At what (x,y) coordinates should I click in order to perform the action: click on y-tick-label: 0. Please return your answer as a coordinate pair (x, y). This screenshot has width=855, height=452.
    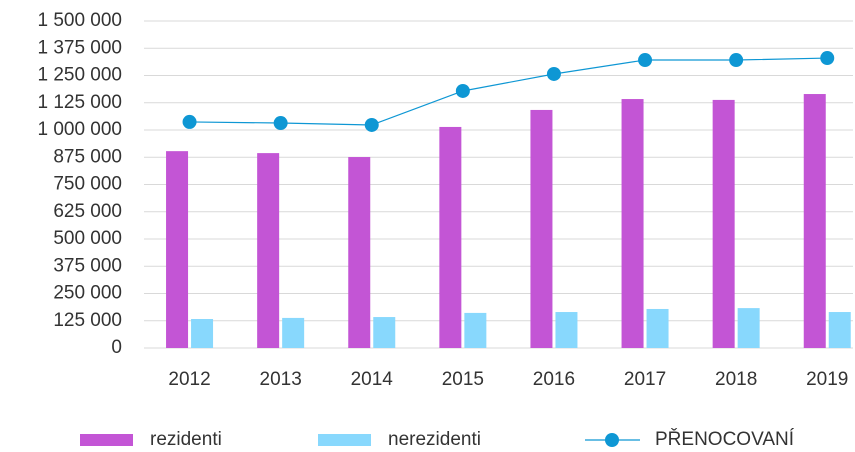
    Looking at the image, I should click on (116, 347).